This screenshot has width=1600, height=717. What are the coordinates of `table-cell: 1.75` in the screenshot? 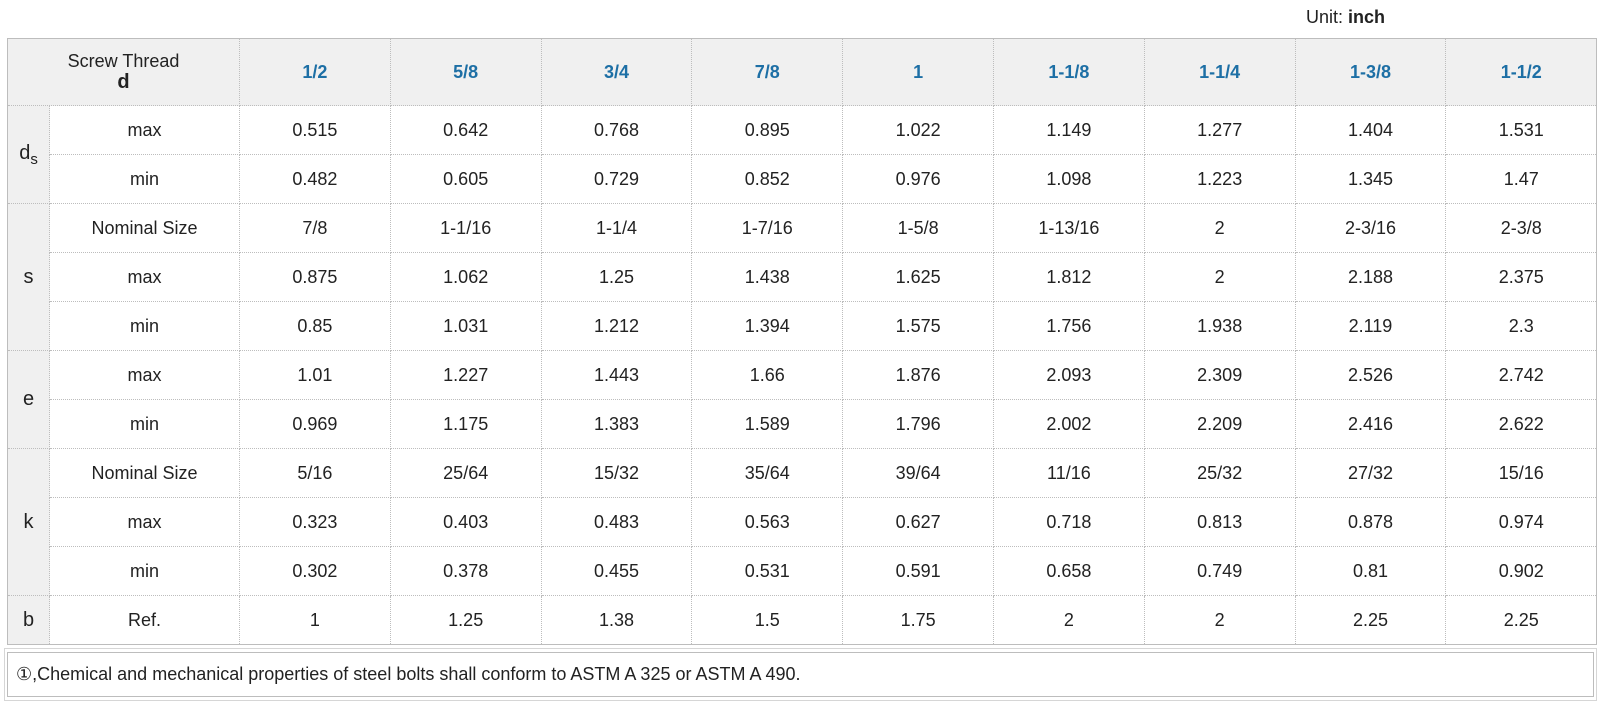 It's located at (918, 620).